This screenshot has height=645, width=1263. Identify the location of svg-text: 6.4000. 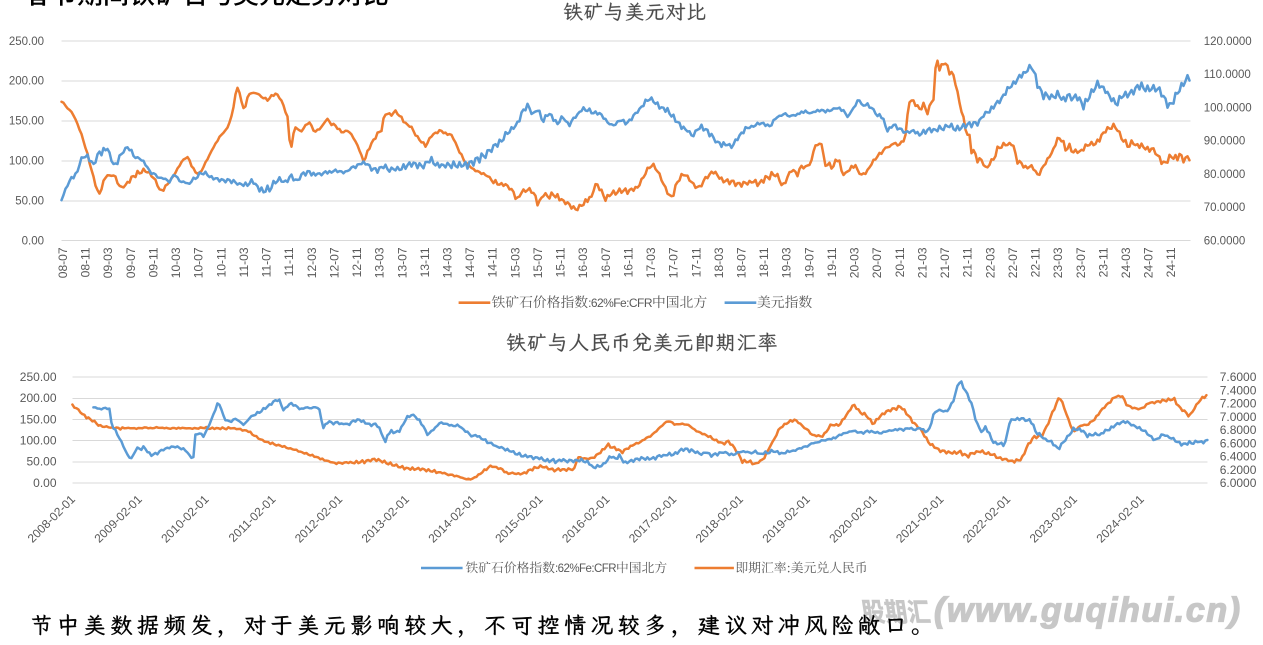
(1238, 457).